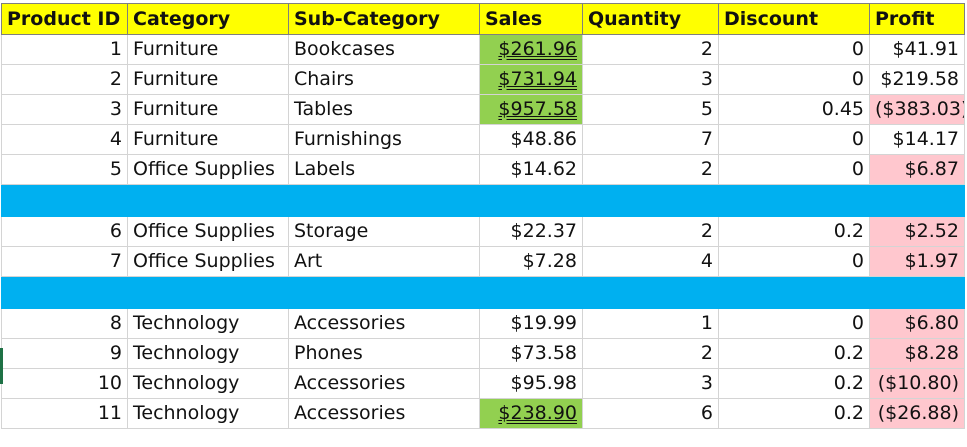 This screenshot has height=447, width=967. Describe the element at coordinates (650, 413) in the screenshot. I see `cell-quantity: 6` at that location.